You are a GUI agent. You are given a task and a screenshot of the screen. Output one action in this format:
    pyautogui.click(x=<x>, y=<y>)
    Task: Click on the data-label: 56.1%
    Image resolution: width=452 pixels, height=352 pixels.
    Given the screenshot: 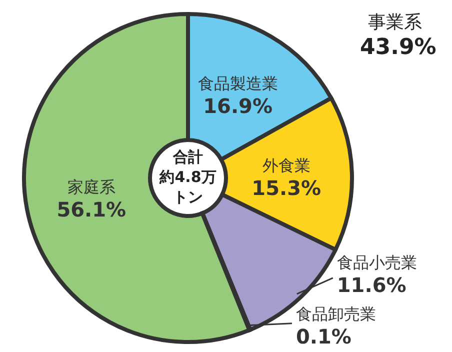 What is the action you would take?
    pyautogui.click(x=91, y=210)
    